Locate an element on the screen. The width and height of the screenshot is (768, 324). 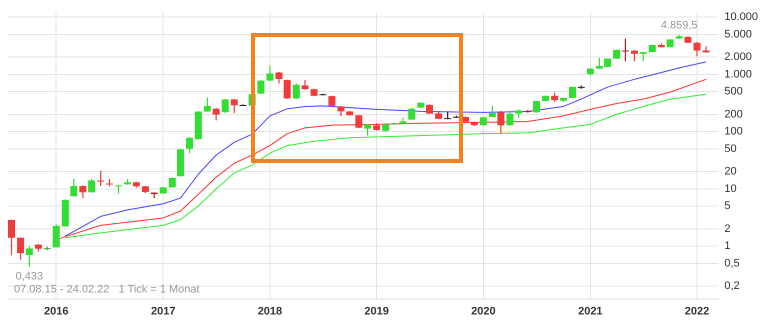
y-tick-label: 0,5 is located at coordinates (732, 263).